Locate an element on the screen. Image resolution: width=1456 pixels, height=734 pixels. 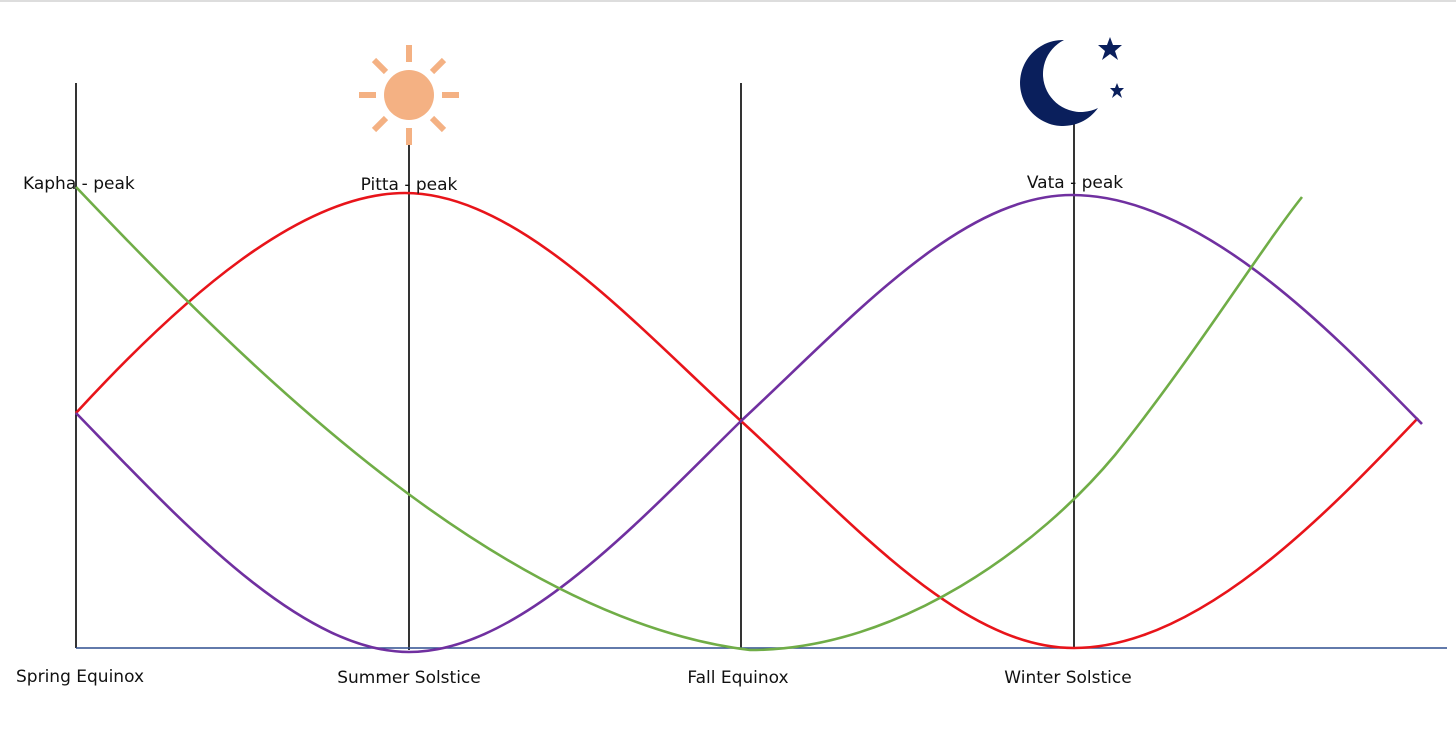
vata-peak-label: Vata - peak is located at coordinates (1075, 183).